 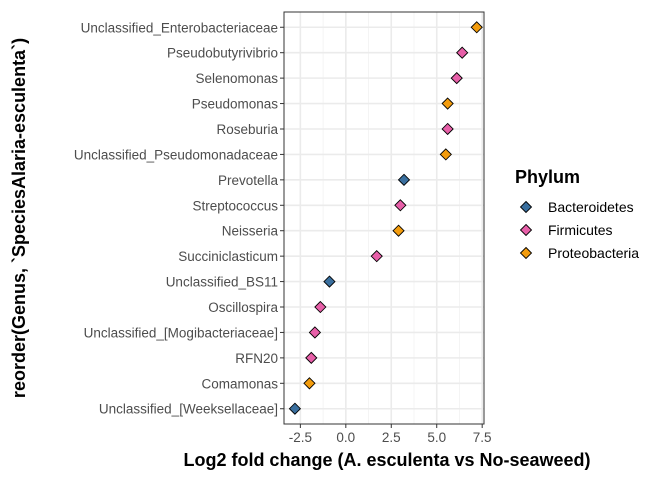 I want to click on y-tick-label: Pseudobutyrivibrio, so click(x=222, y=53).